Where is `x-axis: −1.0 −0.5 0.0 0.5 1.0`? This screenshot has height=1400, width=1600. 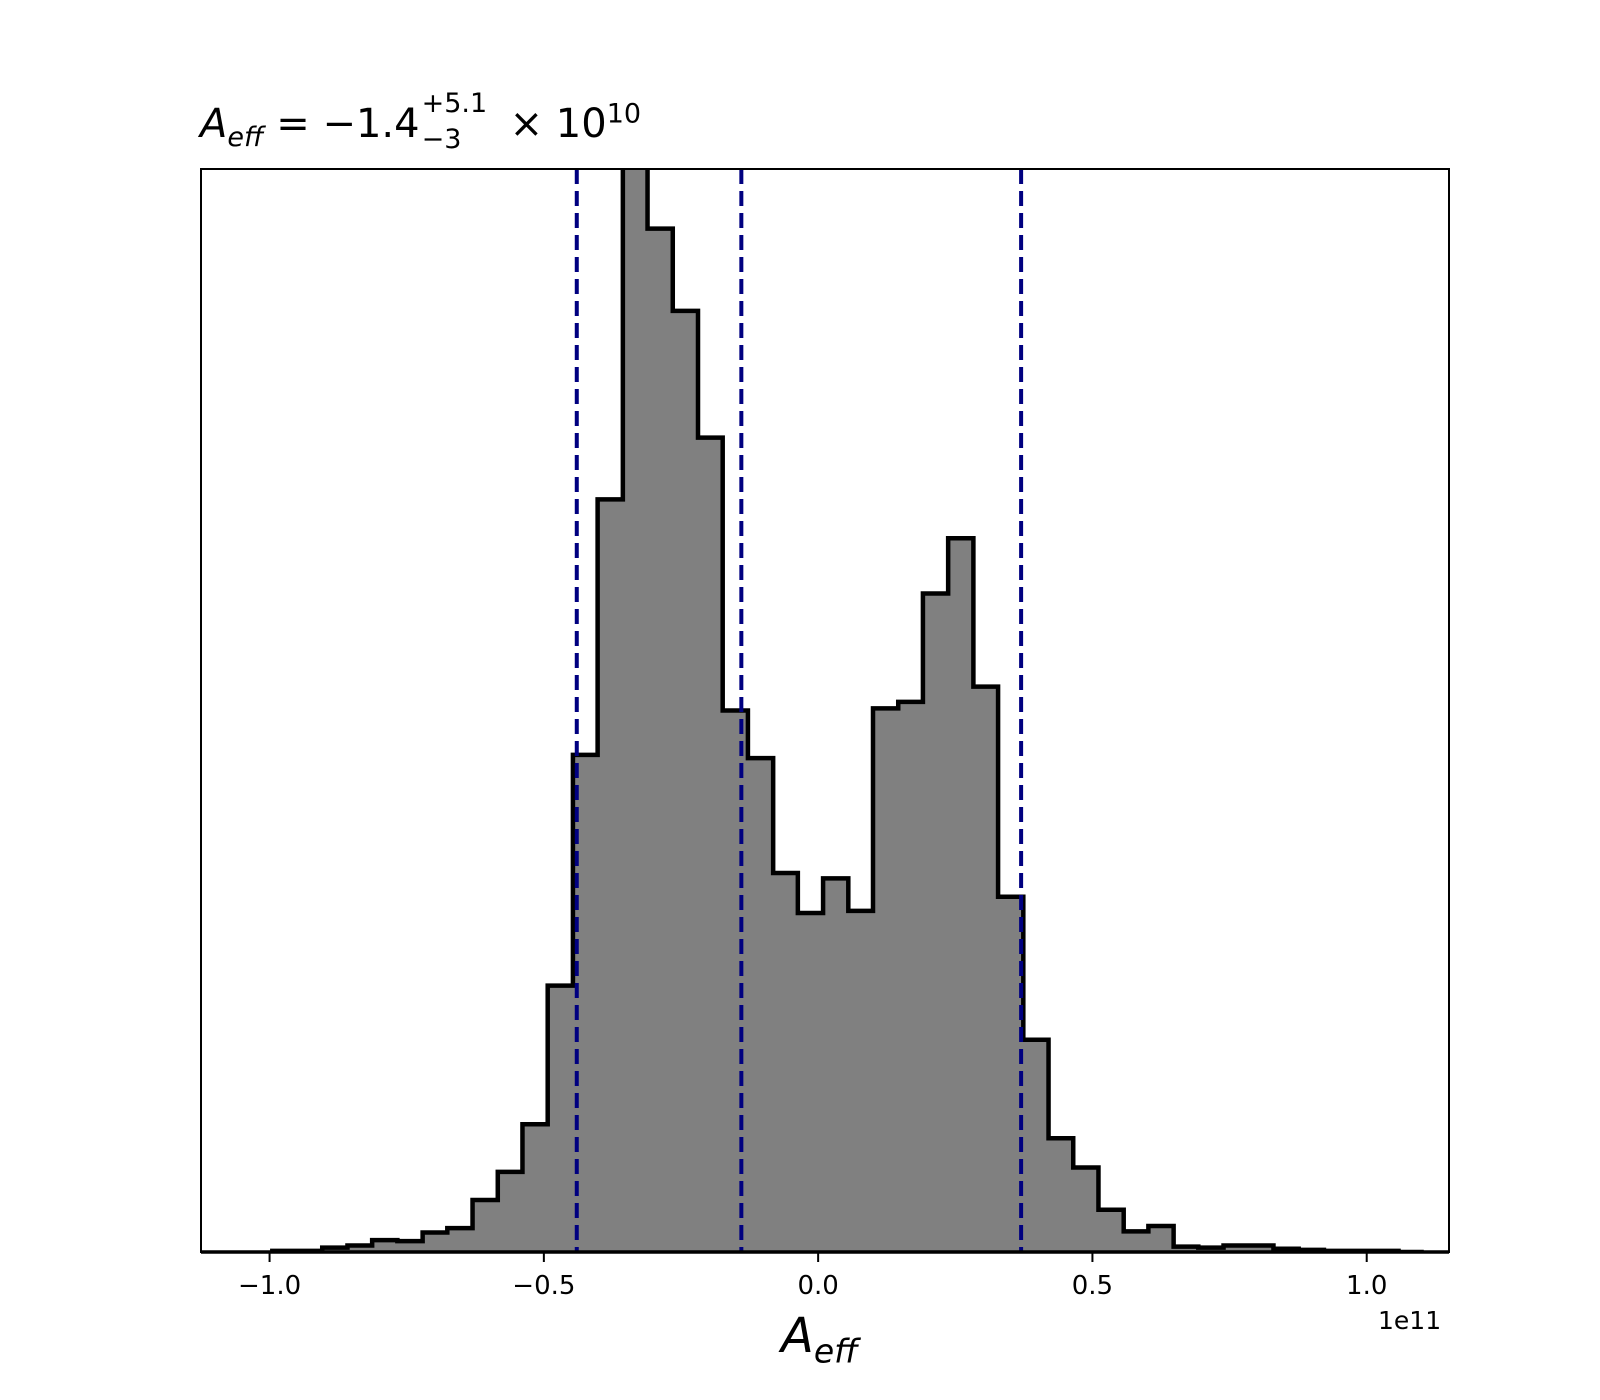
x-axis: −1.0 −0.5 0.0 0.5 1.0 is located at coordinates (812, 1276).